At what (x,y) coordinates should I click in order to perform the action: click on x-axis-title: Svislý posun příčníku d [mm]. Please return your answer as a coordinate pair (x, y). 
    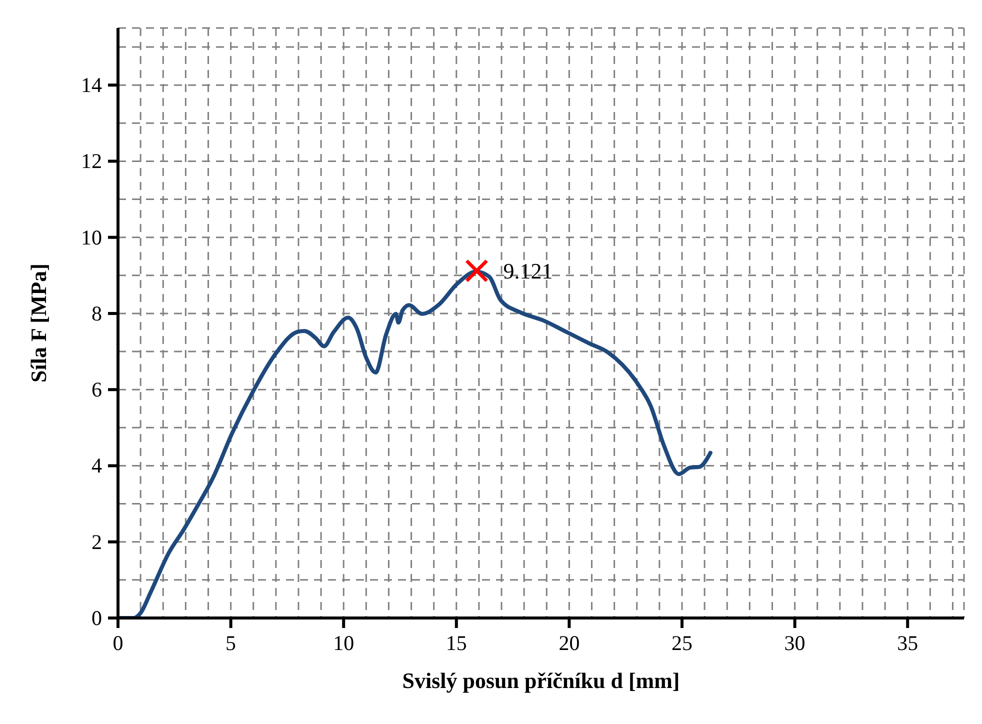
    Looking at the image, I should click on (541, 680).